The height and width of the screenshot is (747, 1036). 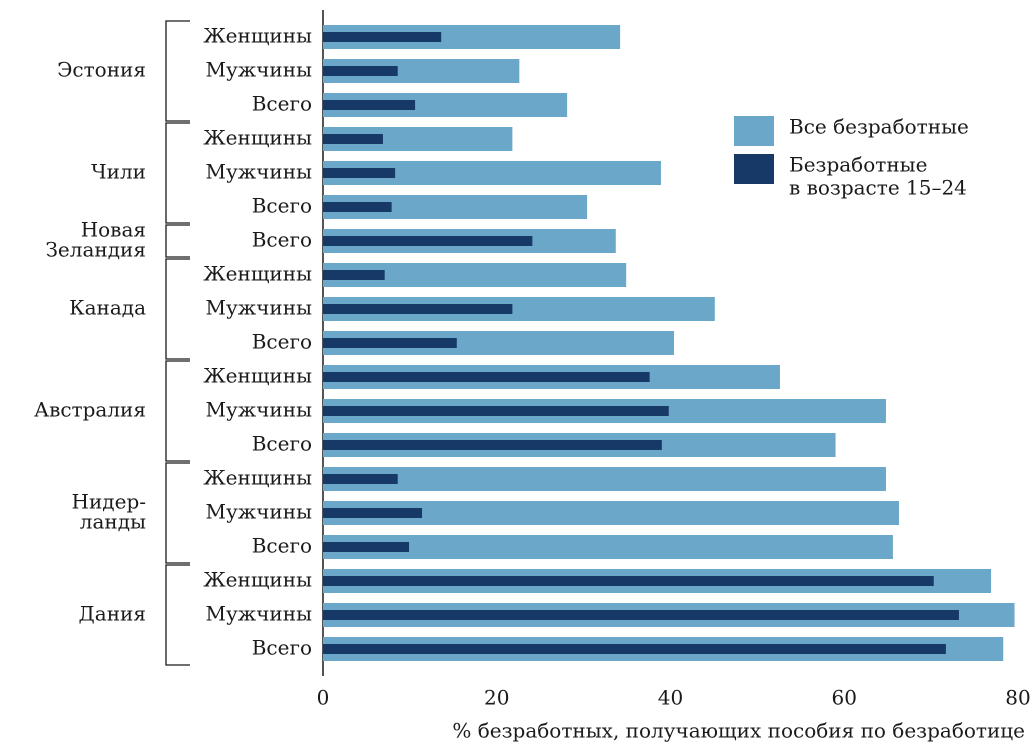 What do you see at coordinates (858, 165) in the screenshot?
I see `legend-label-youth: Безработные` at bounding box center [858, 165].